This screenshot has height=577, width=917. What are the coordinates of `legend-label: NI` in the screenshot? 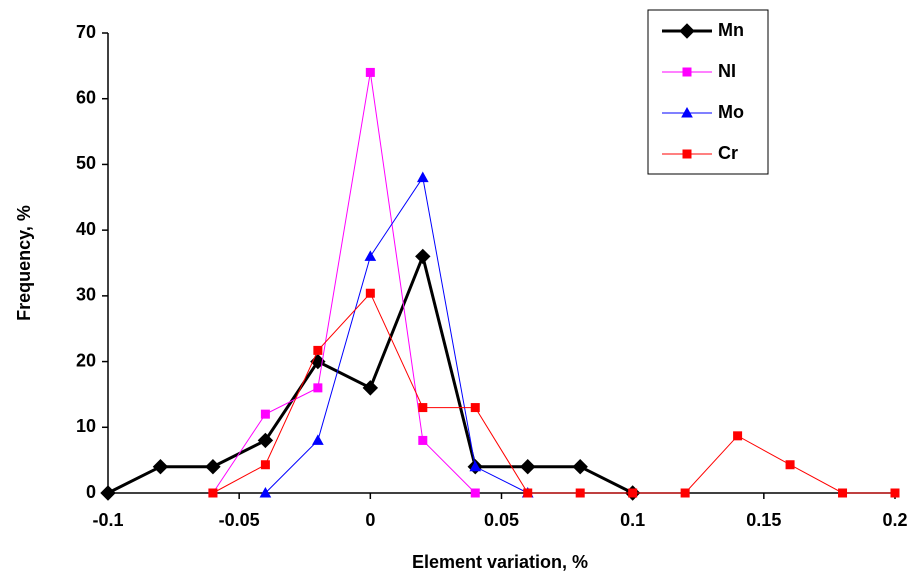 It's located at (727, 71).